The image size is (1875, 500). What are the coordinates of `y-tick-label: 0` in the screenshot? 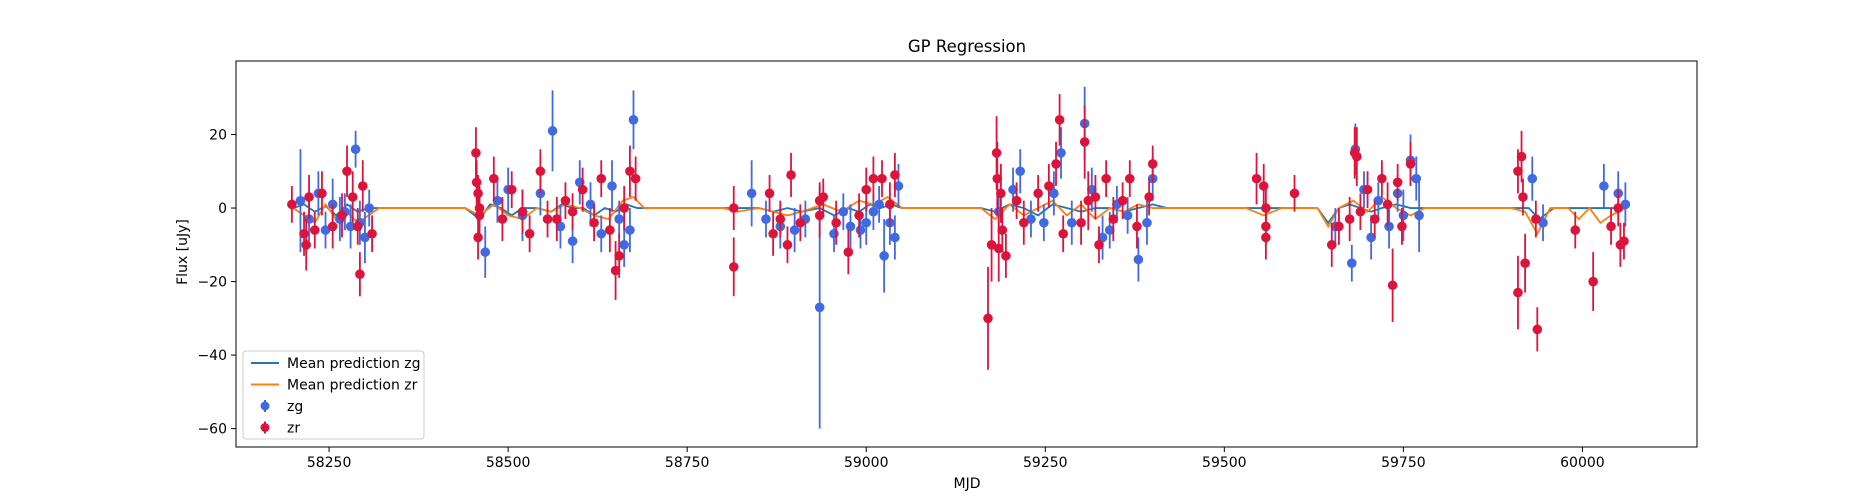 It's located at (222, 209).